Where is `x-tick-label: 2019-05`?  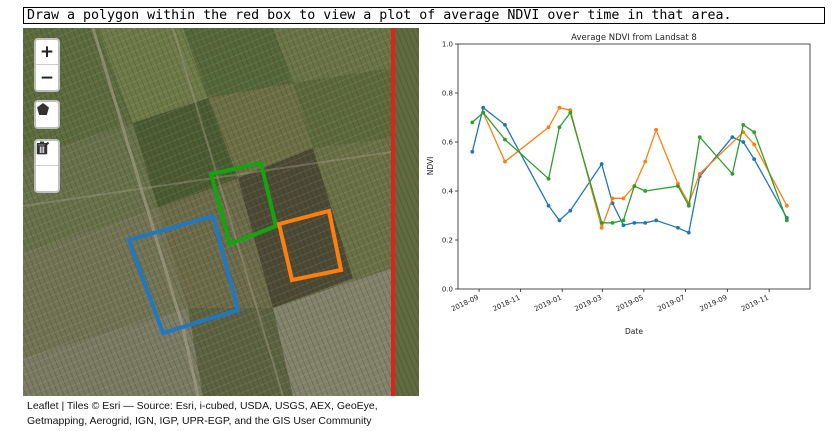 x-tick-label: 2019-05 is located at coordinates (630, 304).